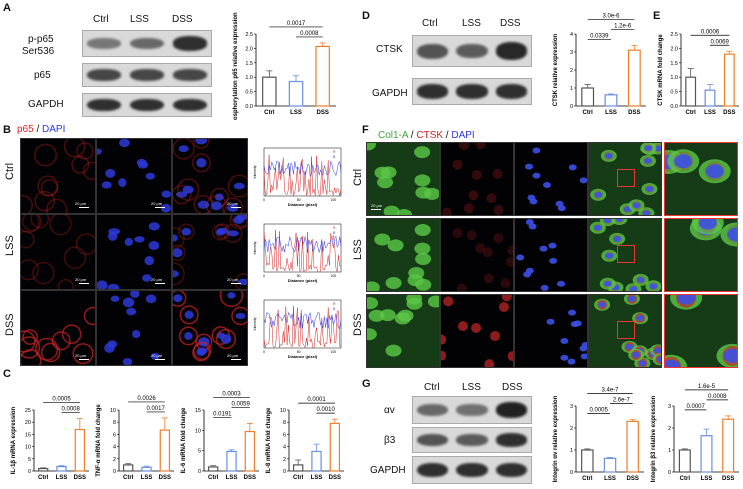 The width and height of the screenshot is (743, 489). What do you see at coordinates (38, 51) in the screenshot?
I see `blot-label-ser536: Ser536` at bounding box center [38, 51].